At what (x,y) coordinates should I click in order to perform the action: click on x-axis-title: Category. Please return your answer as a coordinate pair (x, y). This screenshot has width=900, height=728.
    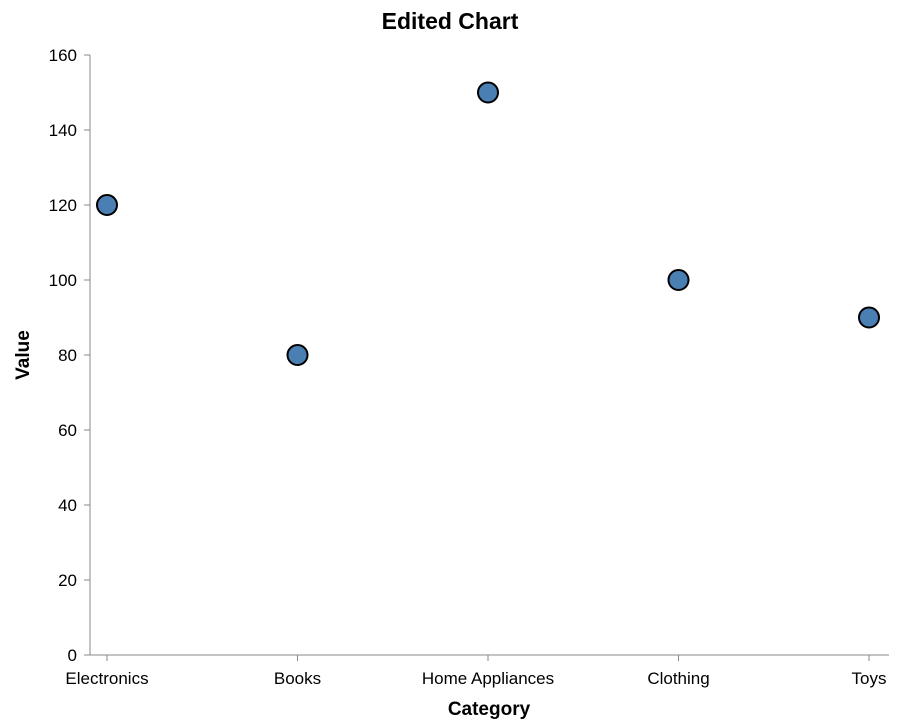
    Looking at the image, I should click on (489, 709).